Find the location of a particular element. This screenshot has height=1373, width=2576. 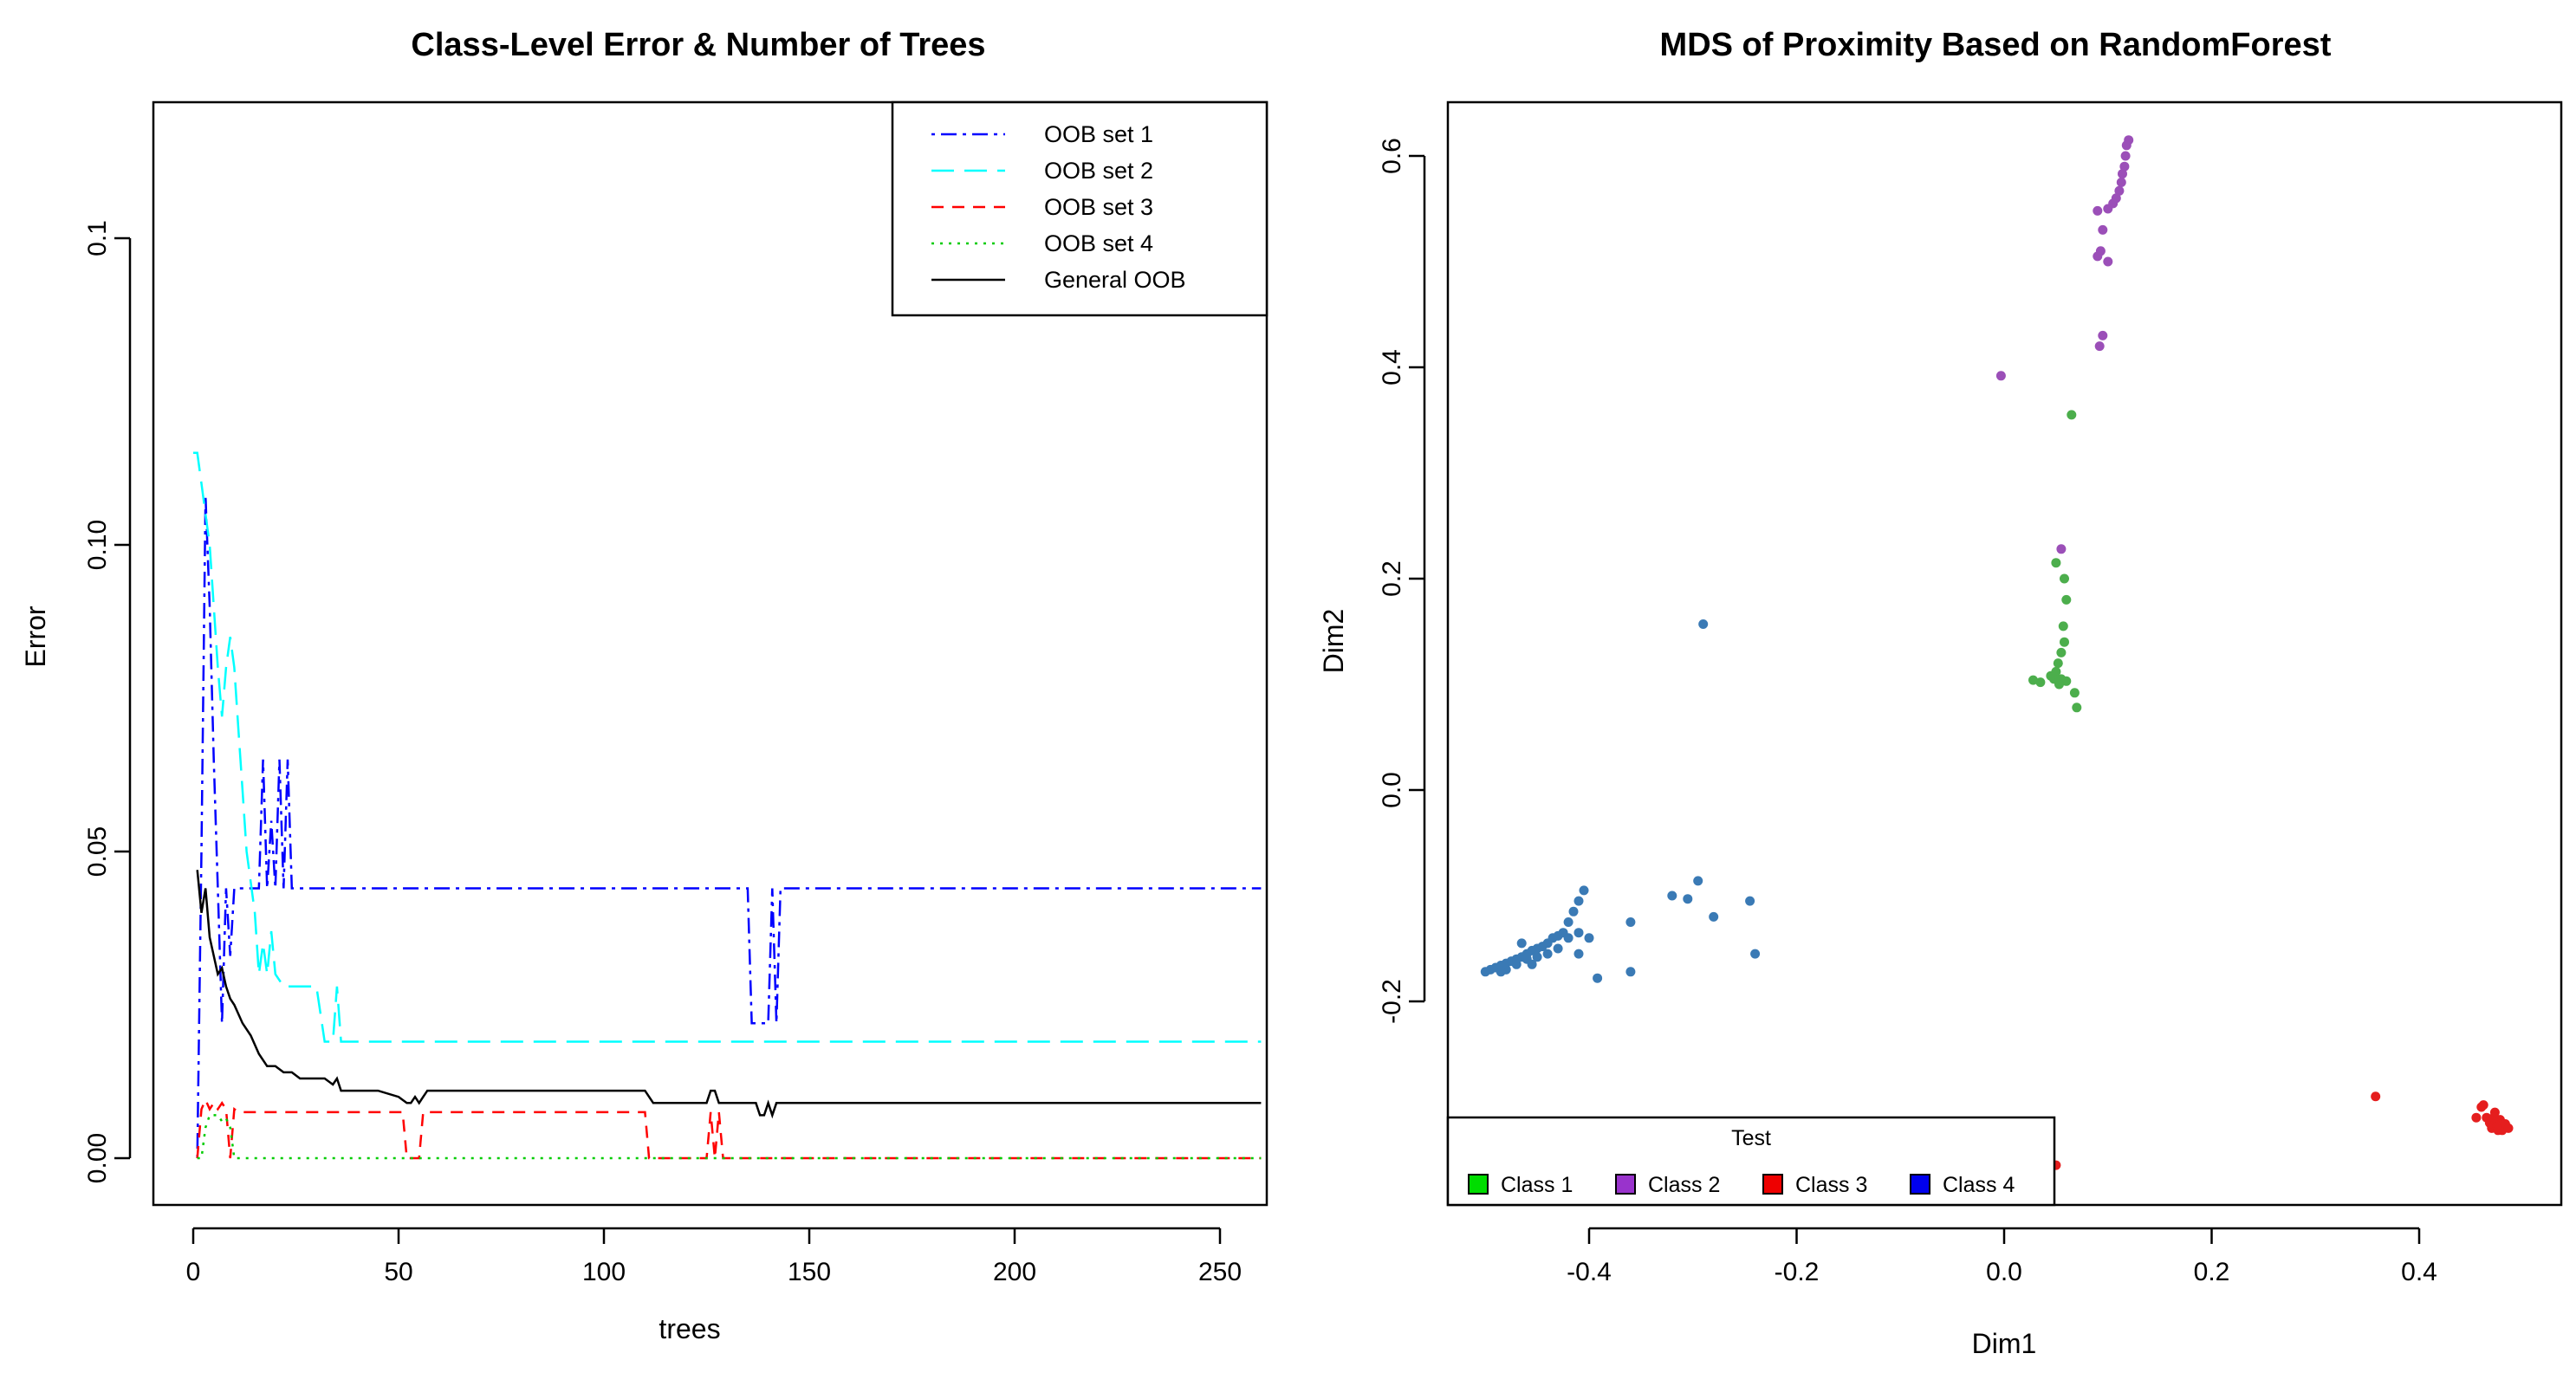

right-legend-box is located at coordinates (1751, 1161).